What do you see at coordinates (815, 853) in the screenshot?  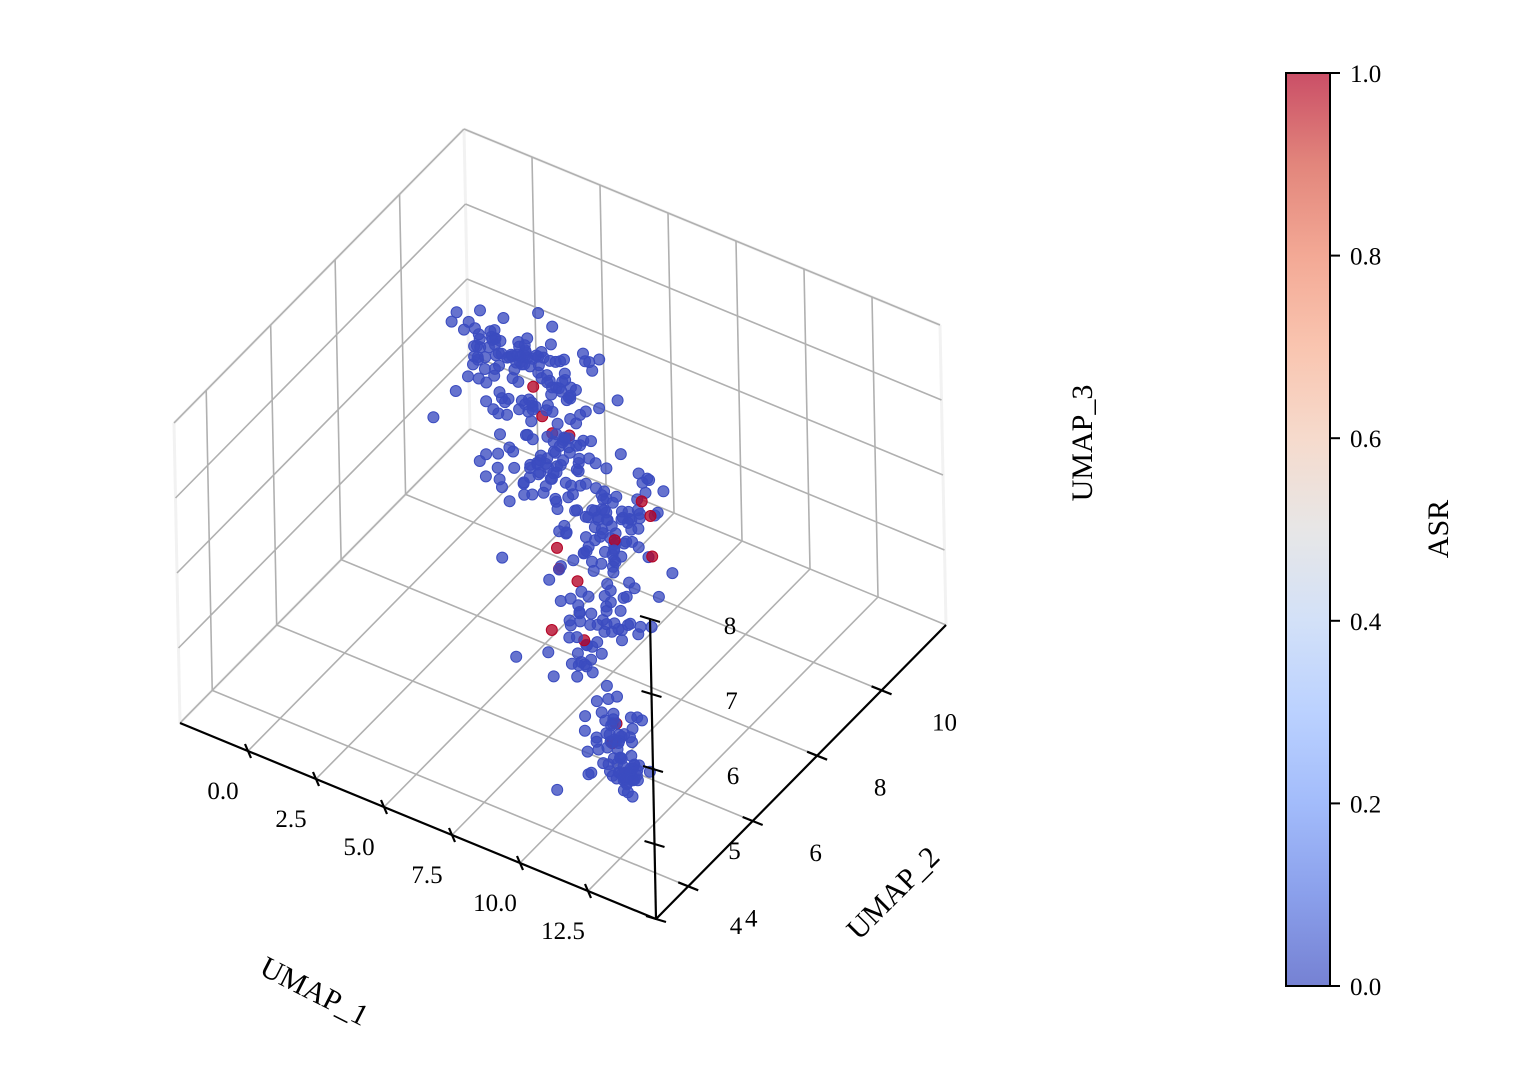 I see `y-tick-label: 6` at bounding box center [815, 853].